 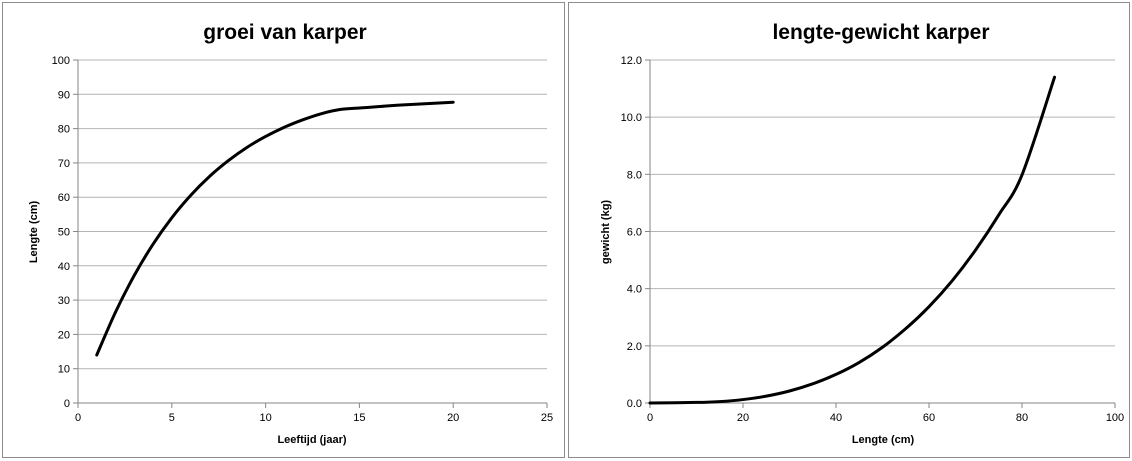 I want to click on y-tick-label: 50, so click(x=64, y=233).